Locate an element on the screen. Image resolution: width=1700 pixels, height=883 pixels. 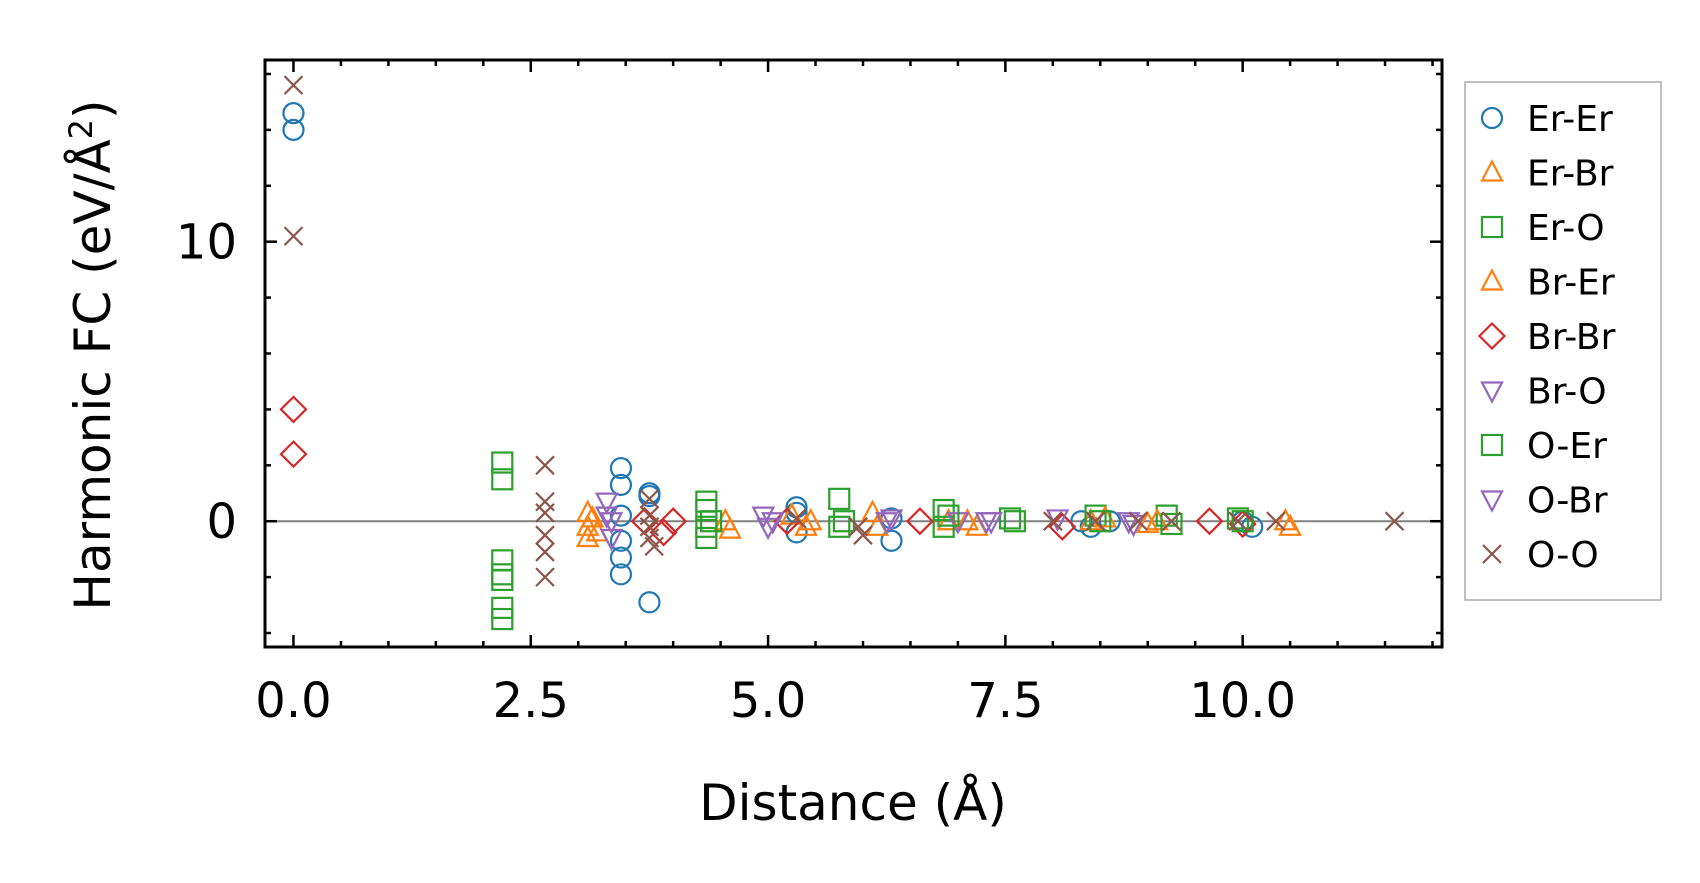
legend-marker-er-er is located at coordinates (1492, 118).